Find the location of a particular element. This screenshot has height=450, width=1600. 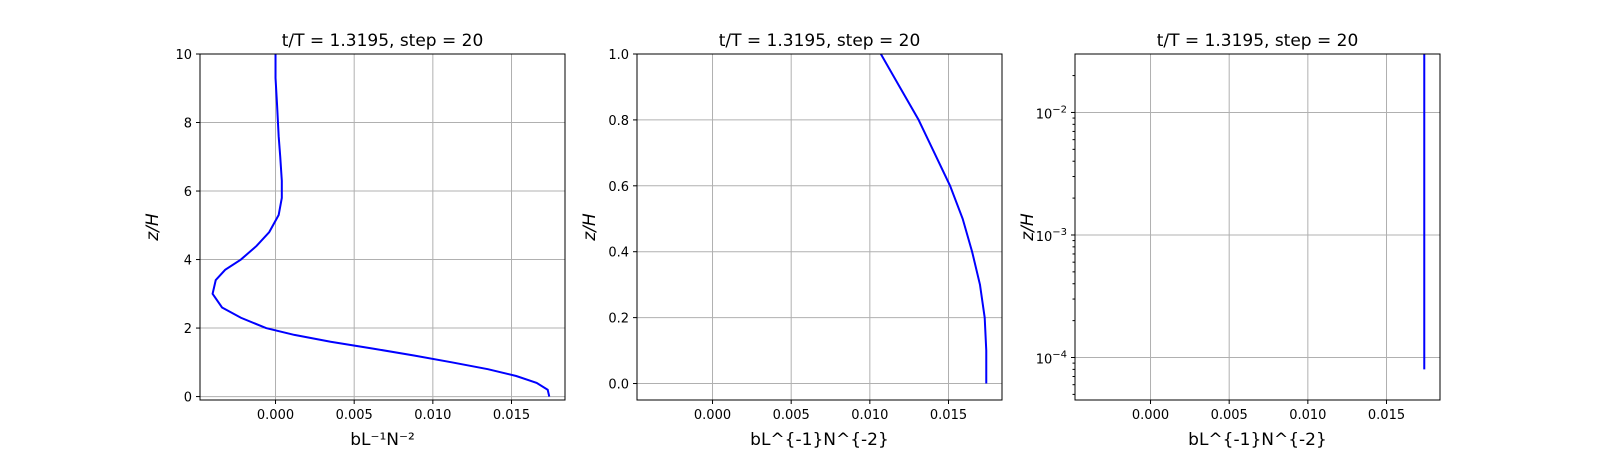

y-tick-label: 0.0 is located at coordinates (618, 385).